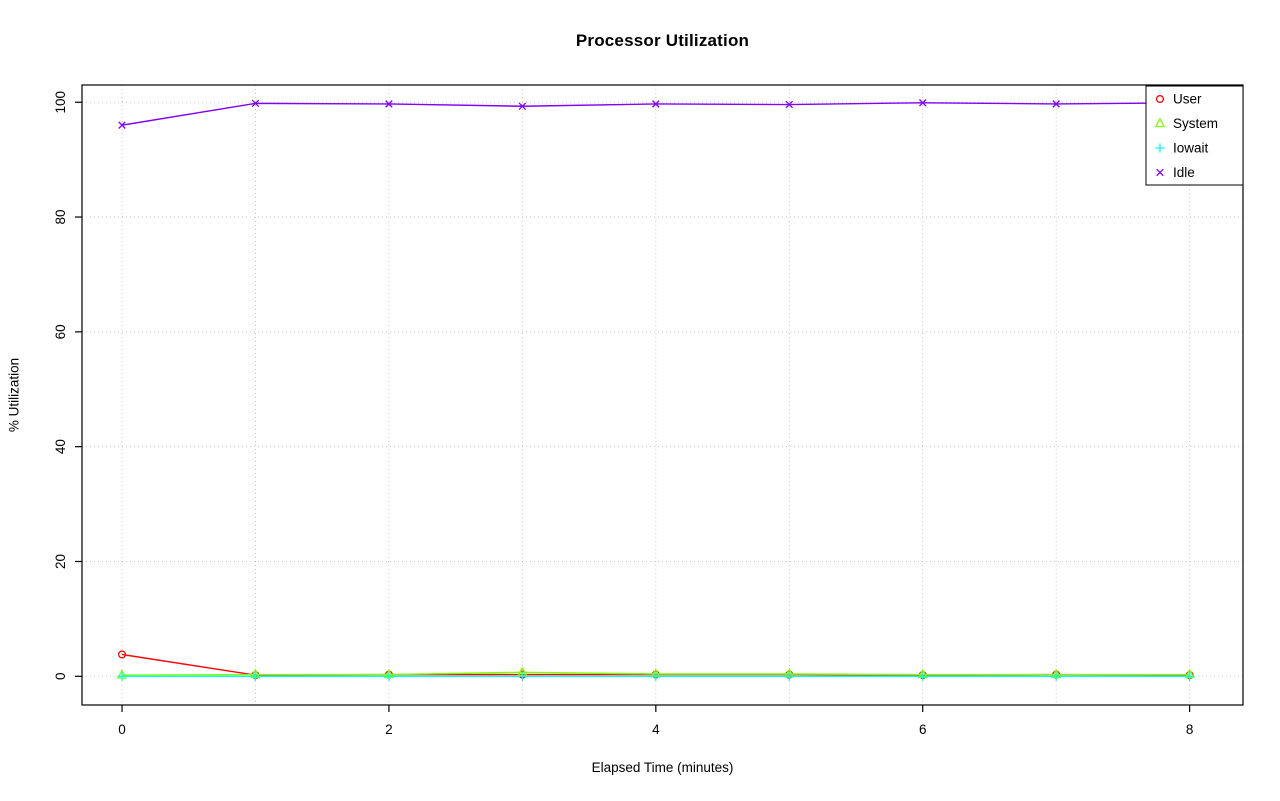 This screenshot has width=1280, height=801. What do you see at coordinates (122, 654) in the screenshot?
I see `series-marker-user` at bounding box center [122, 654].